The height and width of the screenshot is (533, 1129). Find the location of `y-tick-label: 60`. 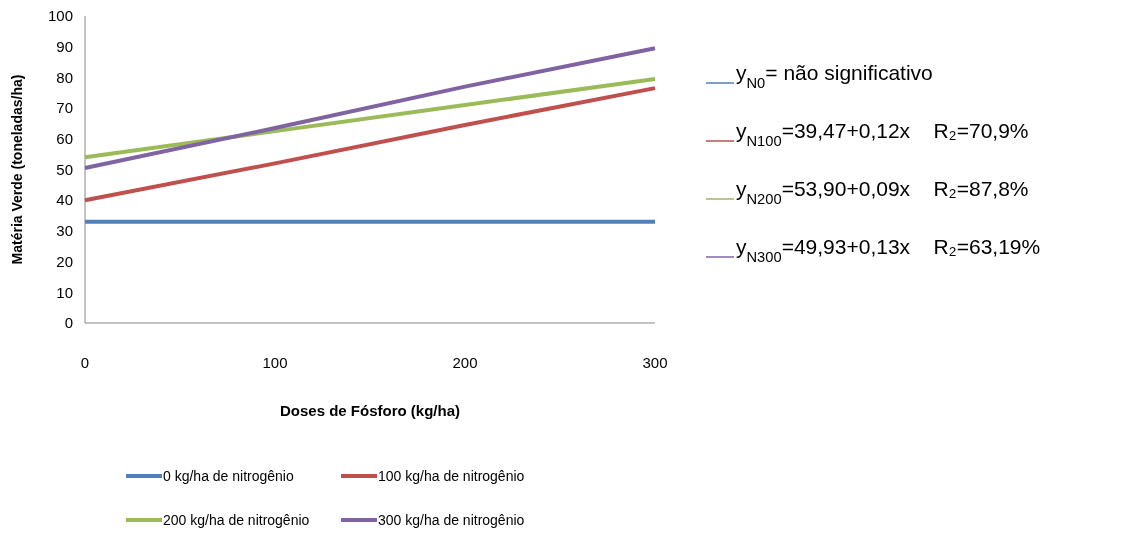

y-tick-label: 60 is located at coordinates (64, 139).